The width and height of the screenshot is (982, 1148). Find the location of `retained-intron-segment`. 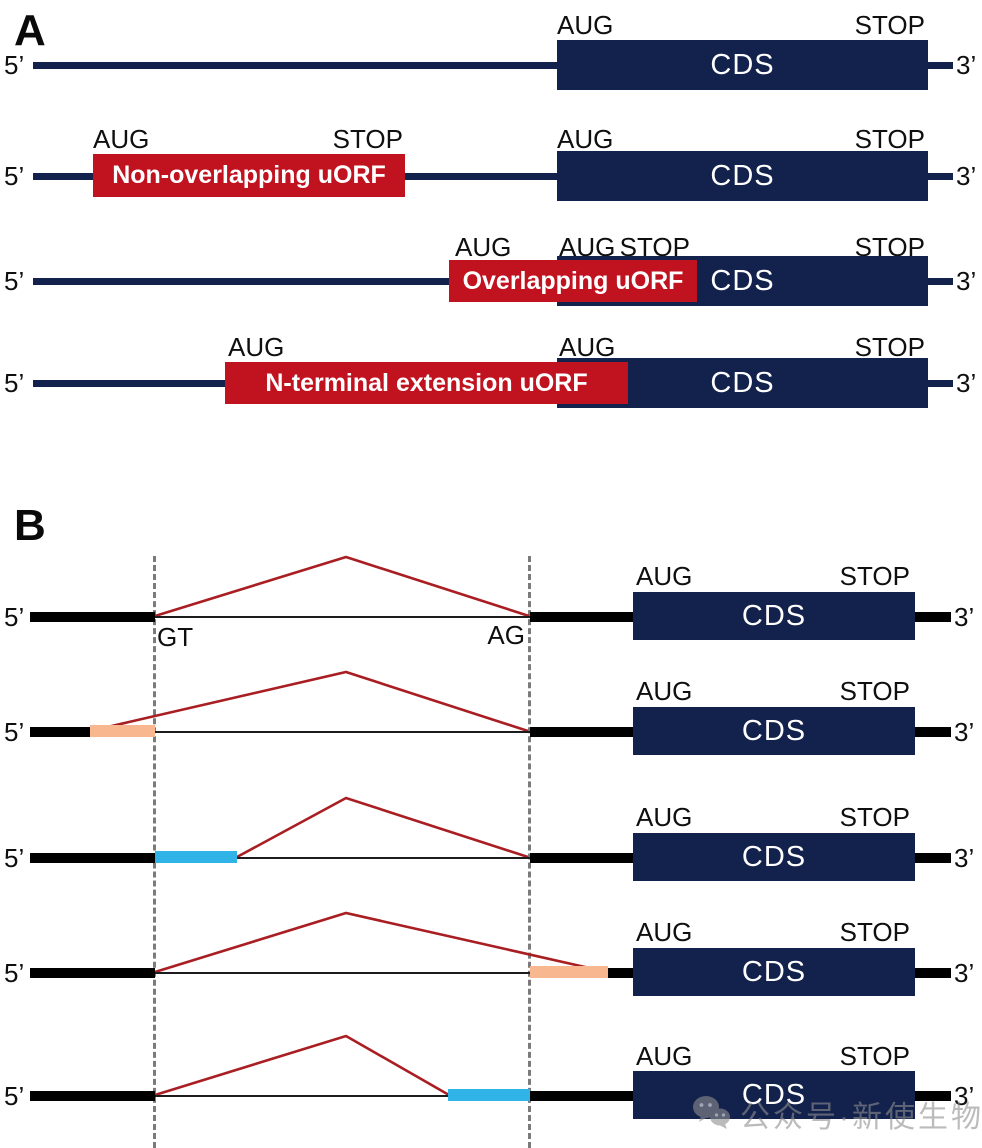

retained-intron-segment is located at coordinates (489, 1095).